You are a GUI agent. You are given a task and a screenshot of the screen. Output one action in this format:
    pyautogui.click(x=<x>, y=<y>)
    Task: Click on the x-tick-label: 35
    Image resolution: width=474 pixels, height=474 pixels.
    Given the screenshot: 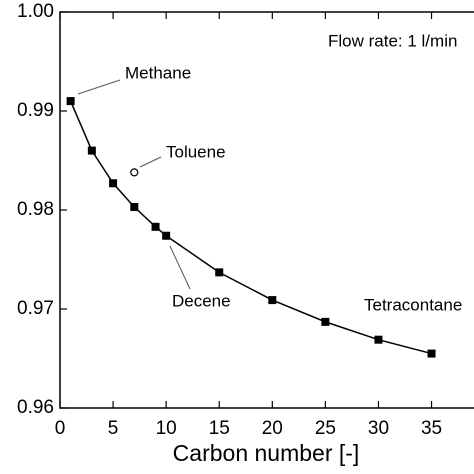 What is the action you would take?
    pyautogui.click(x=431, y=428)
    